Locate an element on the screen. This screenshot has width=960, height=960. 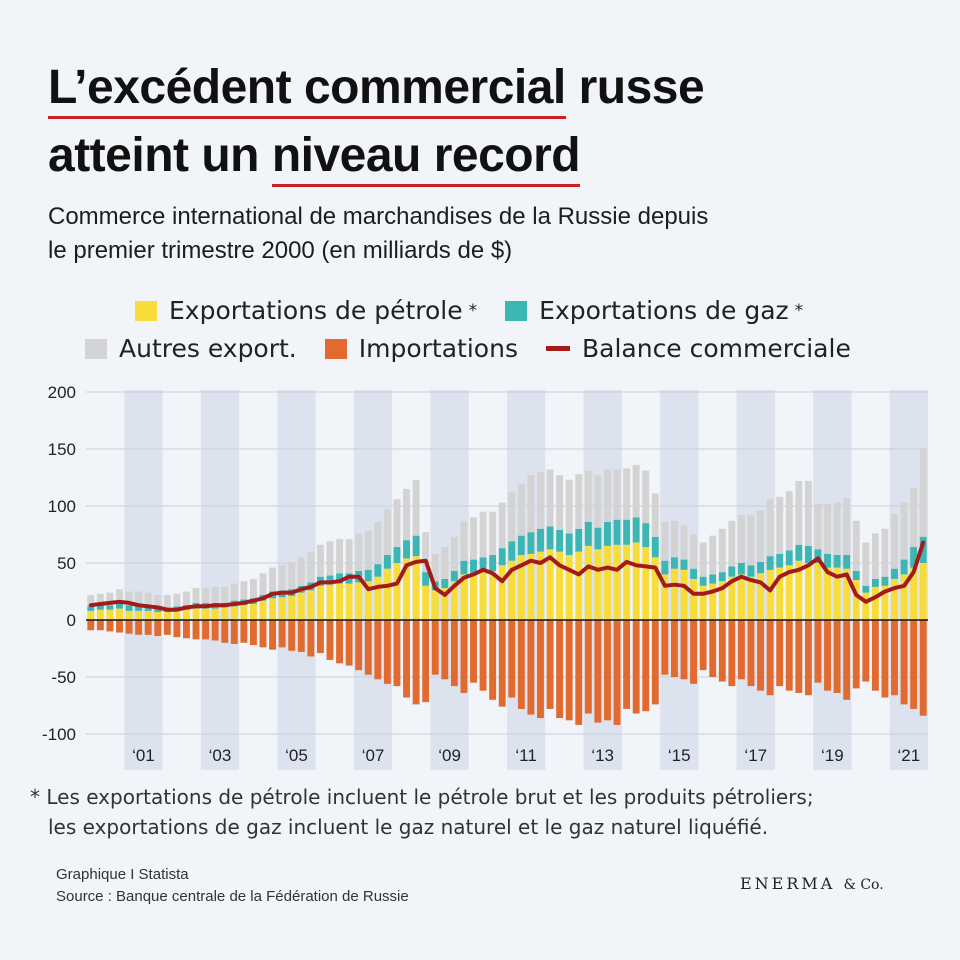
y-tick-label: 200 is located at coordinates (62, 392).